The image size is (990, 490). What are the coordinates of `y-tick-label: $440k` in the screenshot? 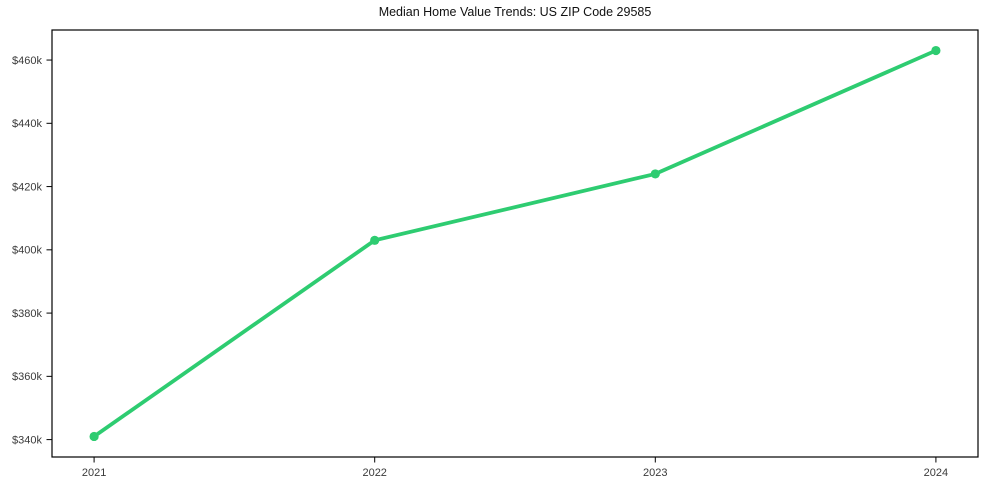 It's located at (27, 124).